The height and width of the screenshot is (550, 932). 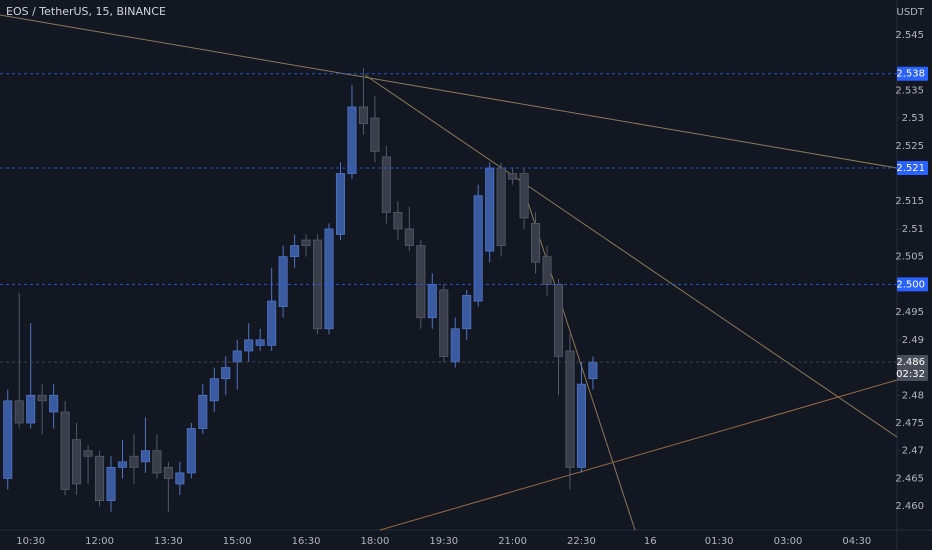 I want to click on x-tick-label: 13:30, so click(x=168, y=541).